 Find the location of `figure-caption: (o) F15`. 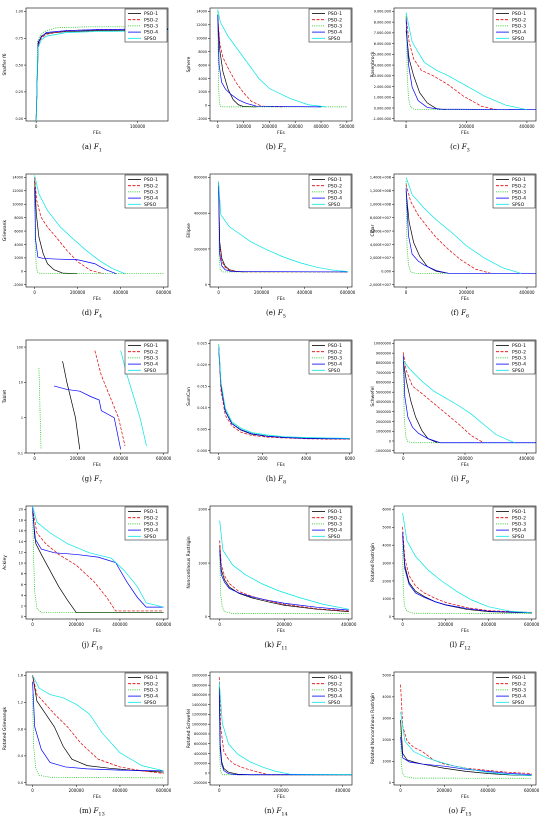

figure-caption: (o) F15 is located at coordinates (460, 812).